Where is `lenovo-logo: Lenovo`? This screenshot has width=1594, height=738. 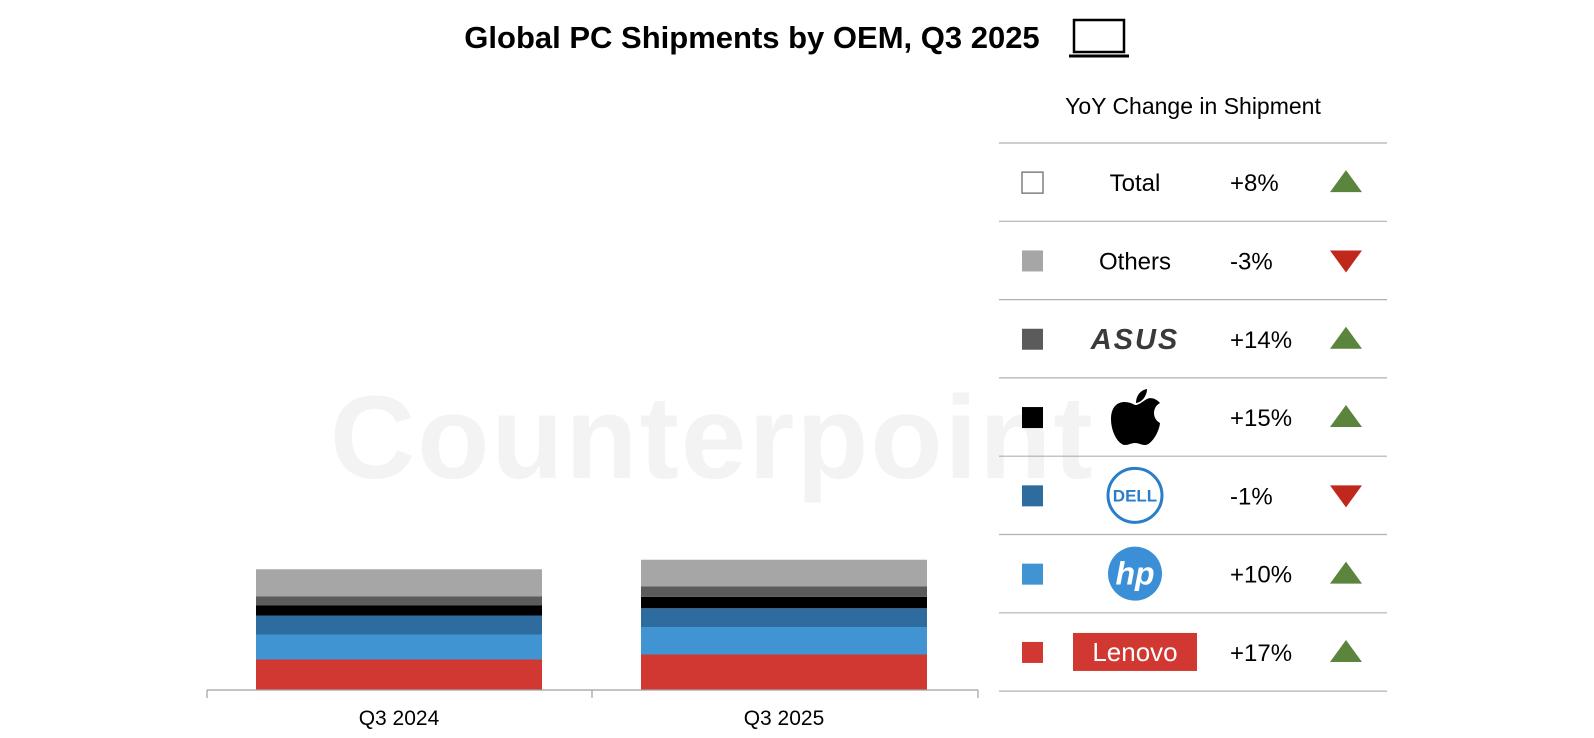 lenovo-logo: Lenovo is located at coordinates (1135, 651).